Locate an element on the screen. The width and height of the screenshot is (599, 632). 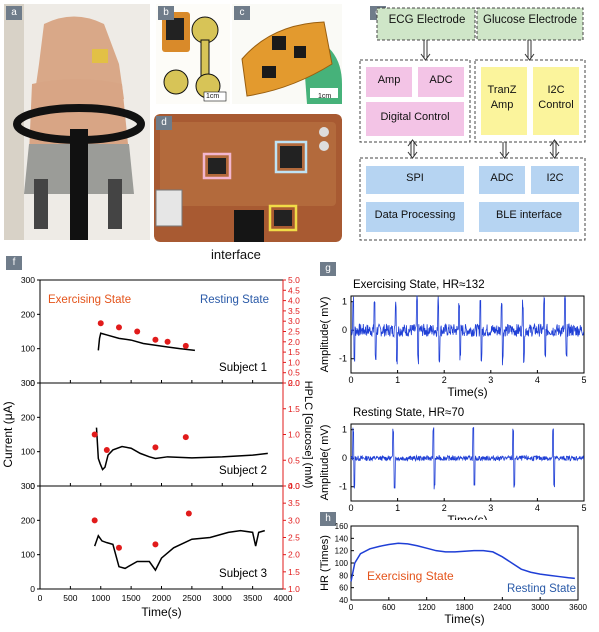
amp-box is located at coordinates (389, 82).